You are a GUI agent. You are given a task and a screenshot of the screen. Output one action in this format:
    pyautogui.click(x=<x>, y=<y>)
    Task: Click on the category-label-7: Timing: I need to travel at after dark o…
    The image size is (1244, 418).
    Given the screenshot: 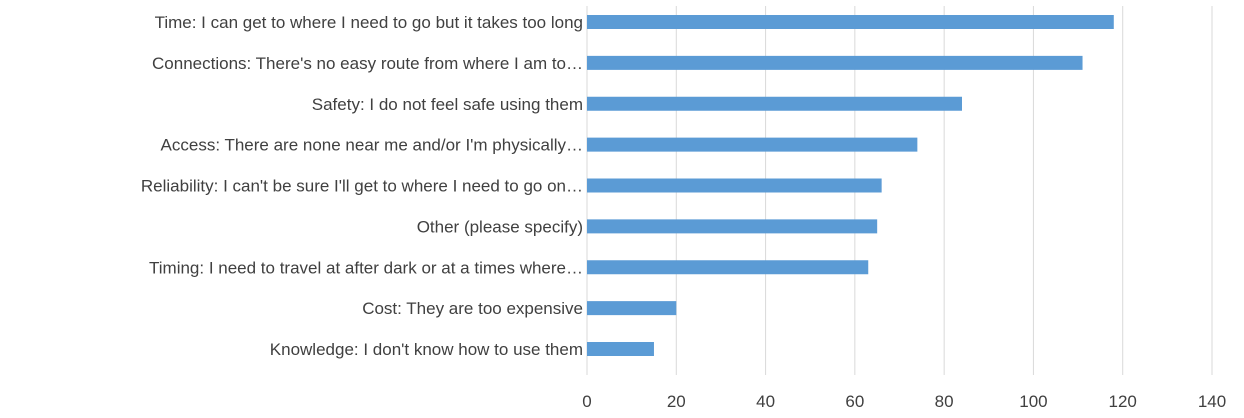 What is the action you would take?
    pyautogui.click(x=366, y=267)
    